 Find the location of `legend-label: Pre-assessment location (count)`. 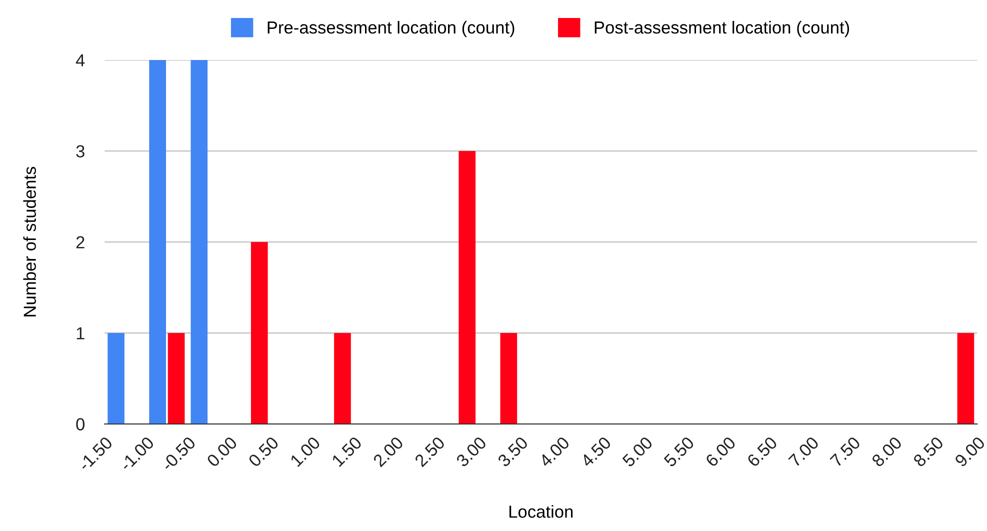

legend-label: Pre-assessment location (count) is located at coordinates (391, 29).